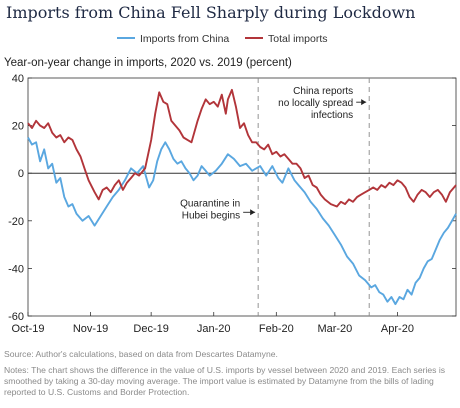  What do you see at coordinates (16, 222) in the screenshot?
I see `y-tick-label: -20` at bounding box center [16, 222].